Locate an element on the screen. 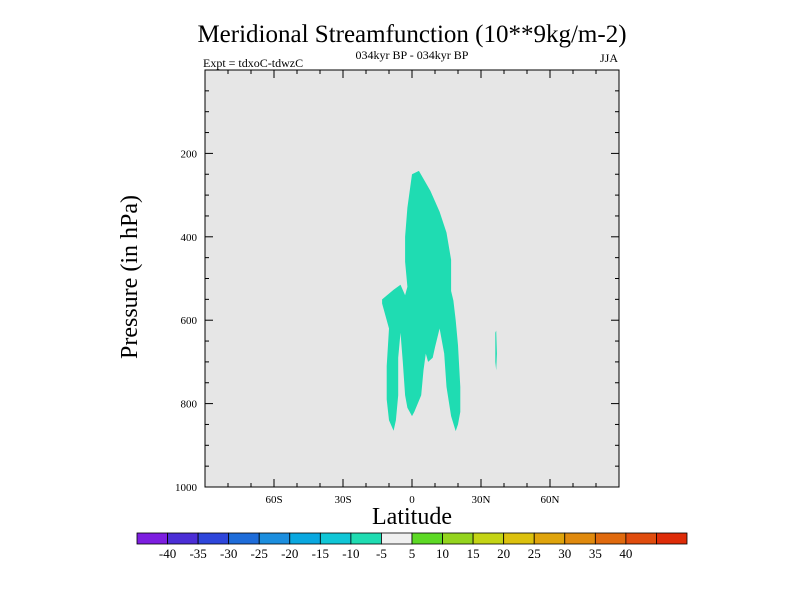  x-tick-label: 60S is located at coordinates (273, 500).